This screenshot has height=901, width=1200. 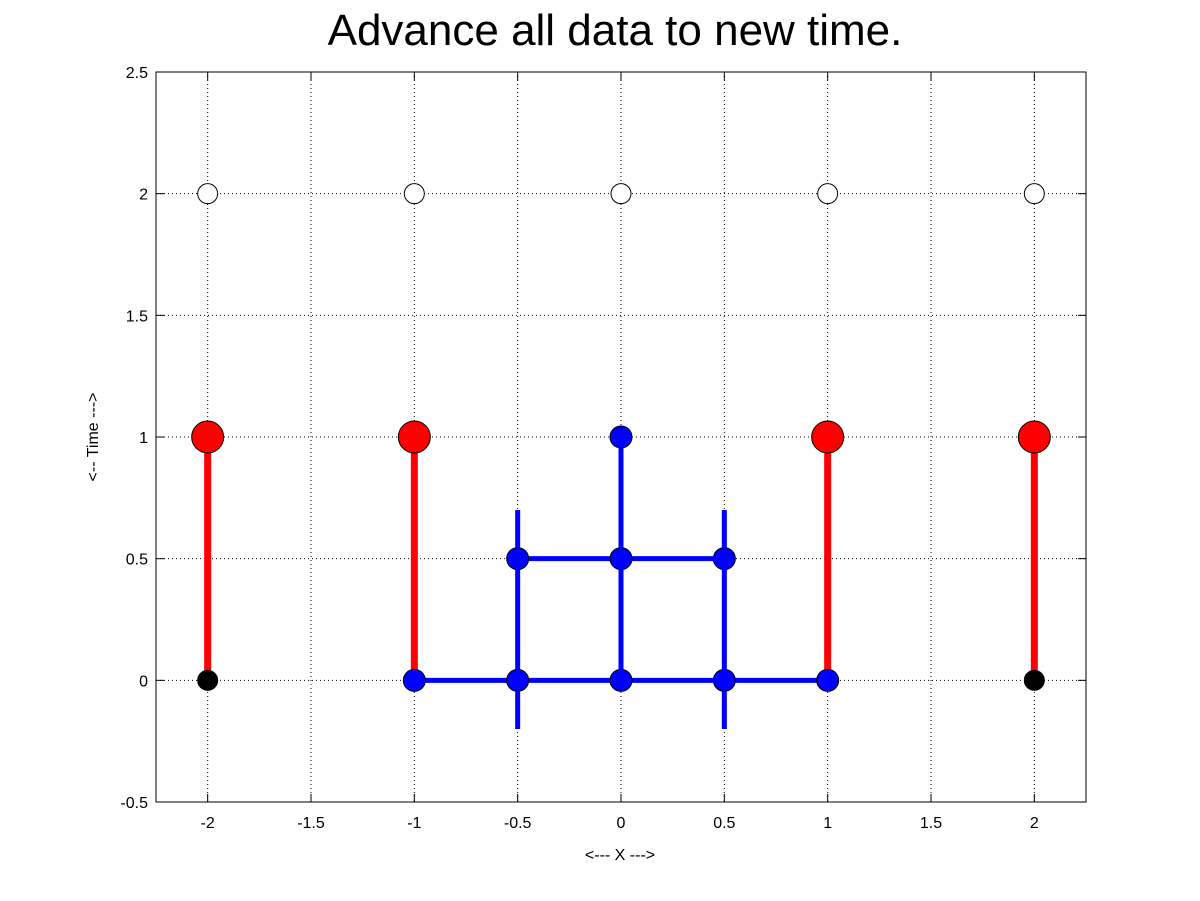 What do you see at coordinates (724, 823) in the screenshot?
I see `x-tick-label: 0.5` at bounding box center [724, 823].